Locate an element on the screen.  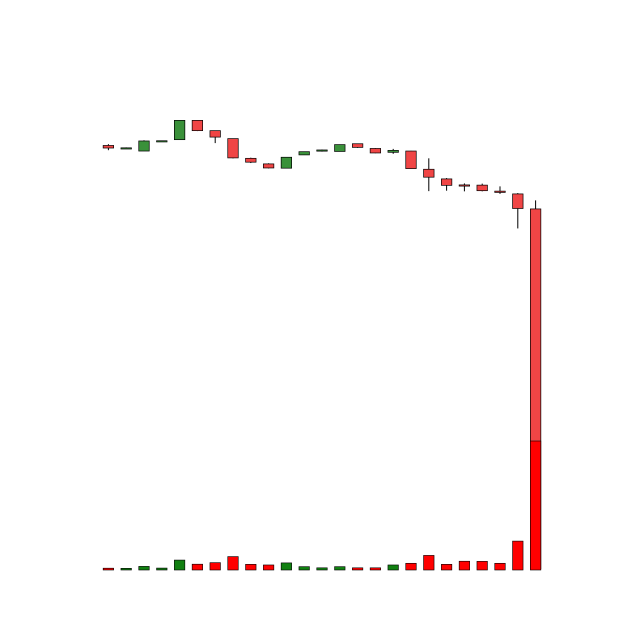
volume-bars is located at coordinates (322, 505).